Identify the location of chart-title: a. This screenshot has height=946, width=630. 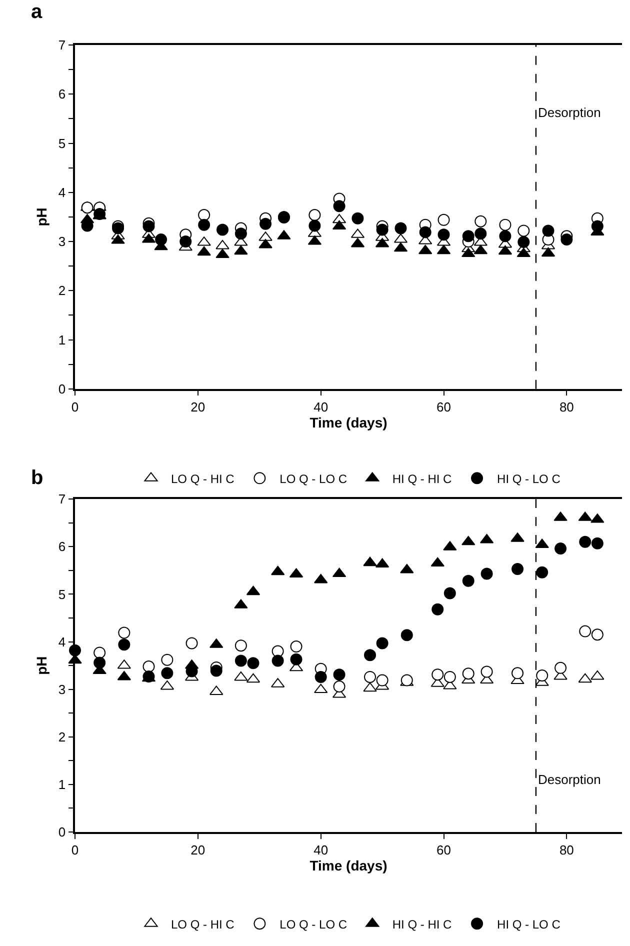
(37, 12).